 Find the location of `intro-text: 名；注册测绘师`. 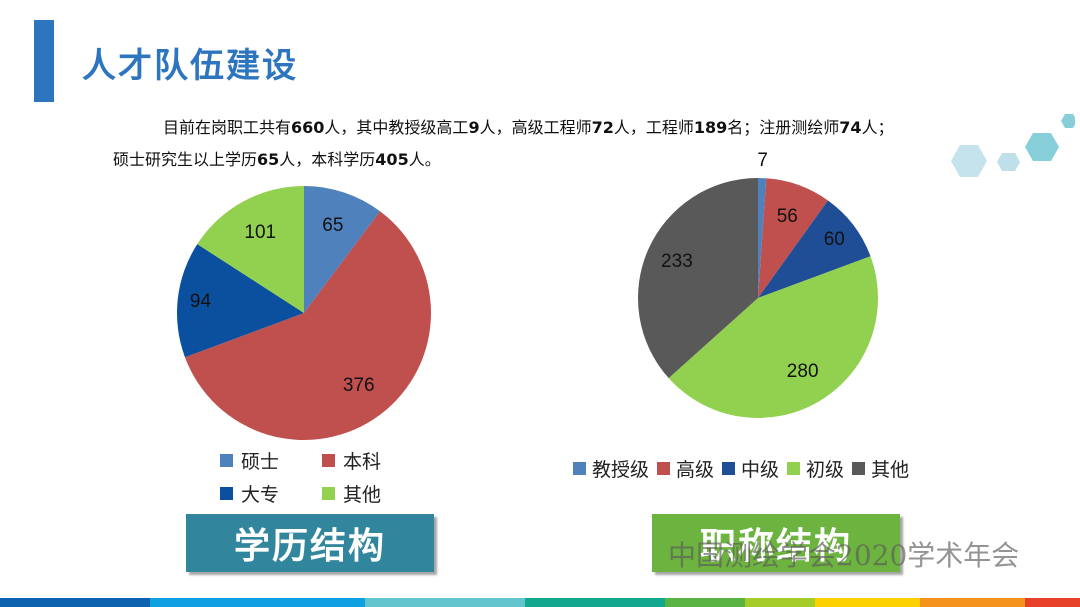

intro-text: 名；注册测绘师 is located at coordinates (783, 127).